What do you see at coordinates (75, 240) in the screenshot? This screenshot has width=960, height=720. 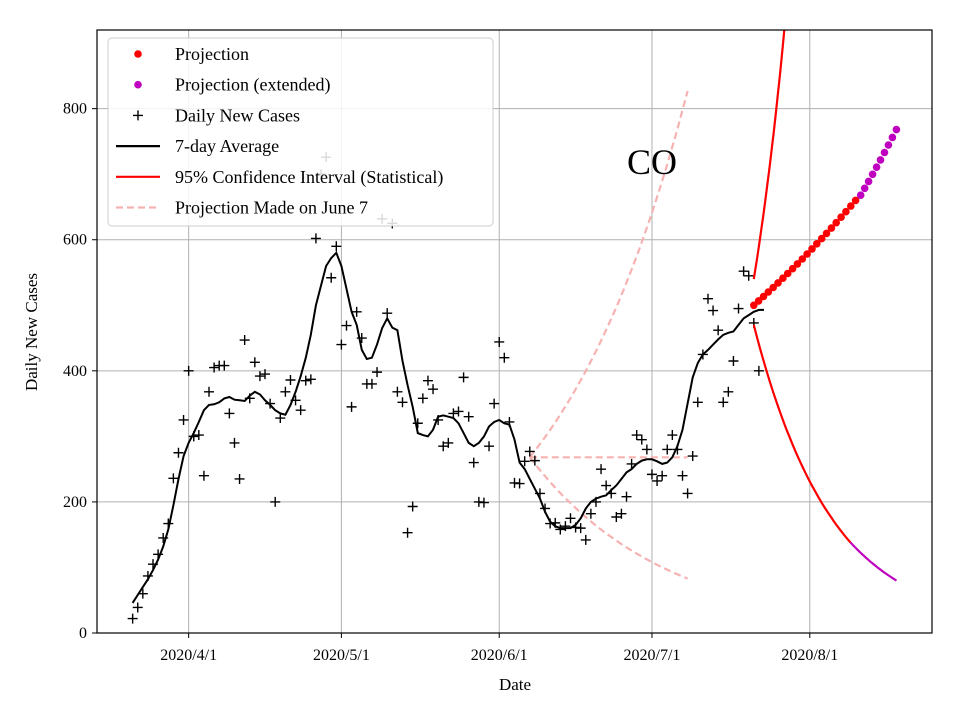 I see `y-tick-label: 600` at bounding box center [75, 240].